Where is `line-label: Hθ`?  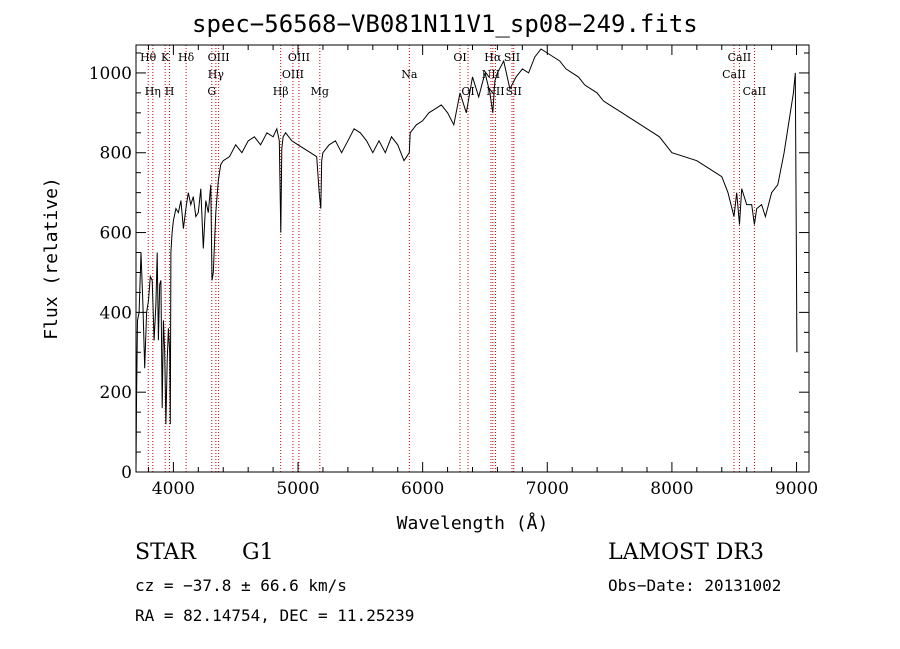 line-label: Hθ is located at coordinates (148, 57).